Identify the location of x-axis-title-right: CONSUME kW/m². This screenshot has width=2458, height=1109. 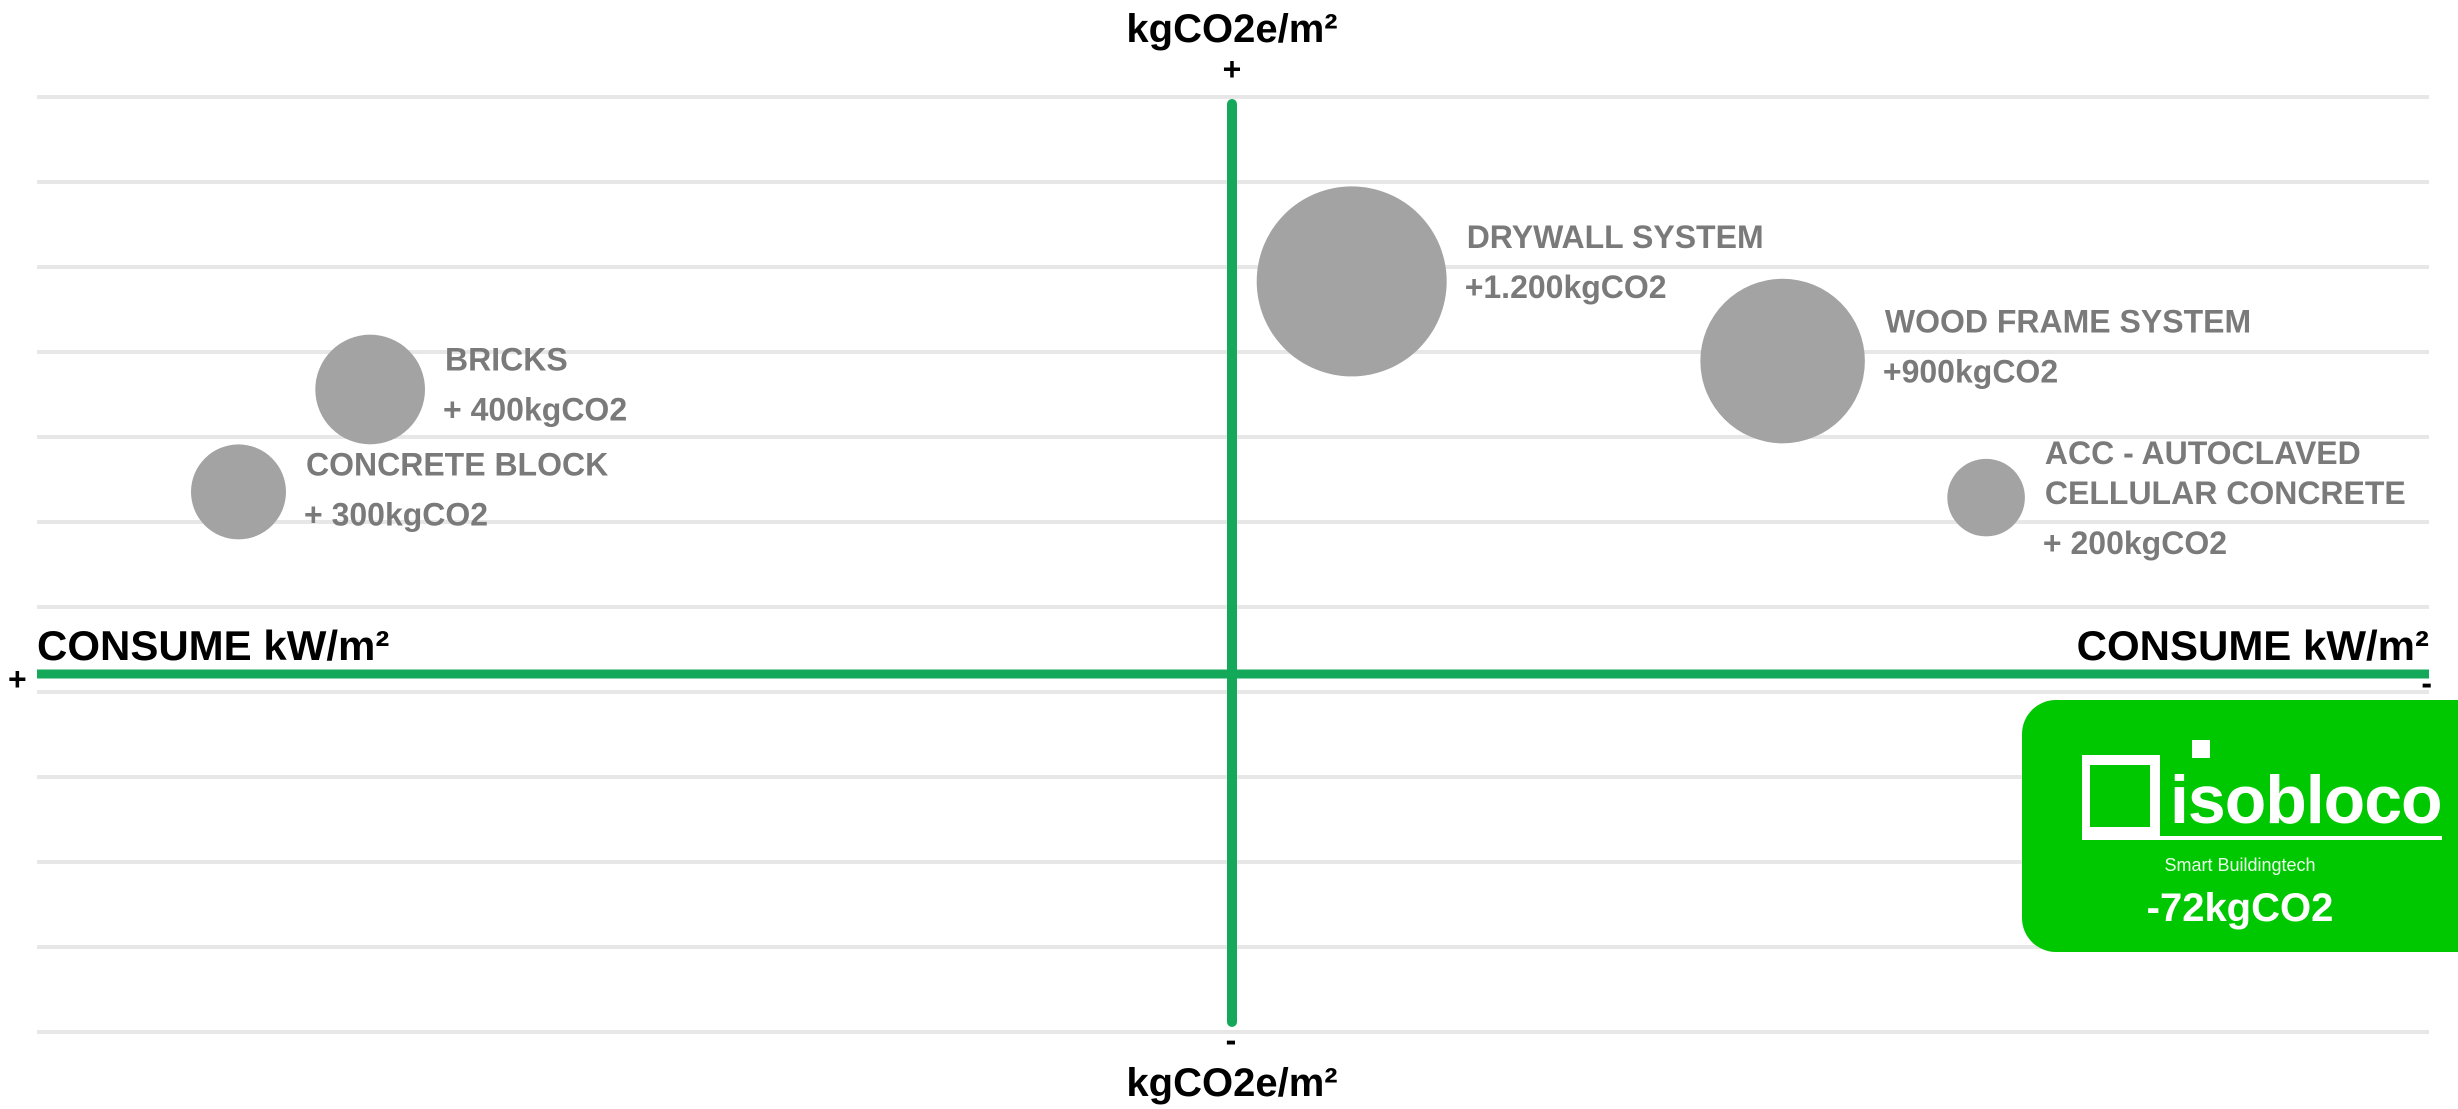
(2253, 645).